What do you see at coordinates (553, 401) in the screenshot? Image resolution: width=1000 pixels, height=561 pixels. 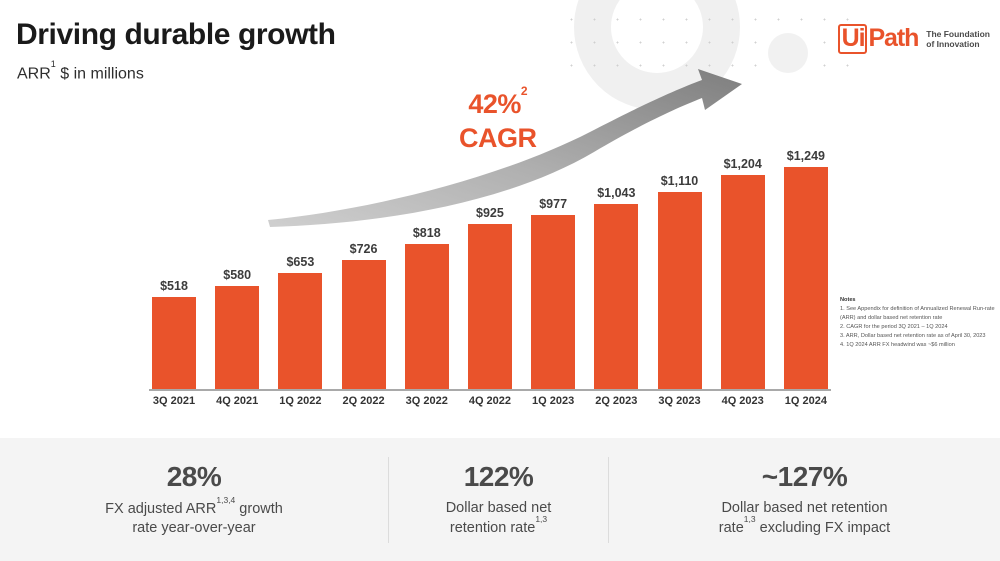 I see `x-axis-label: 1Q 2023` at bounding box center [553, 401].